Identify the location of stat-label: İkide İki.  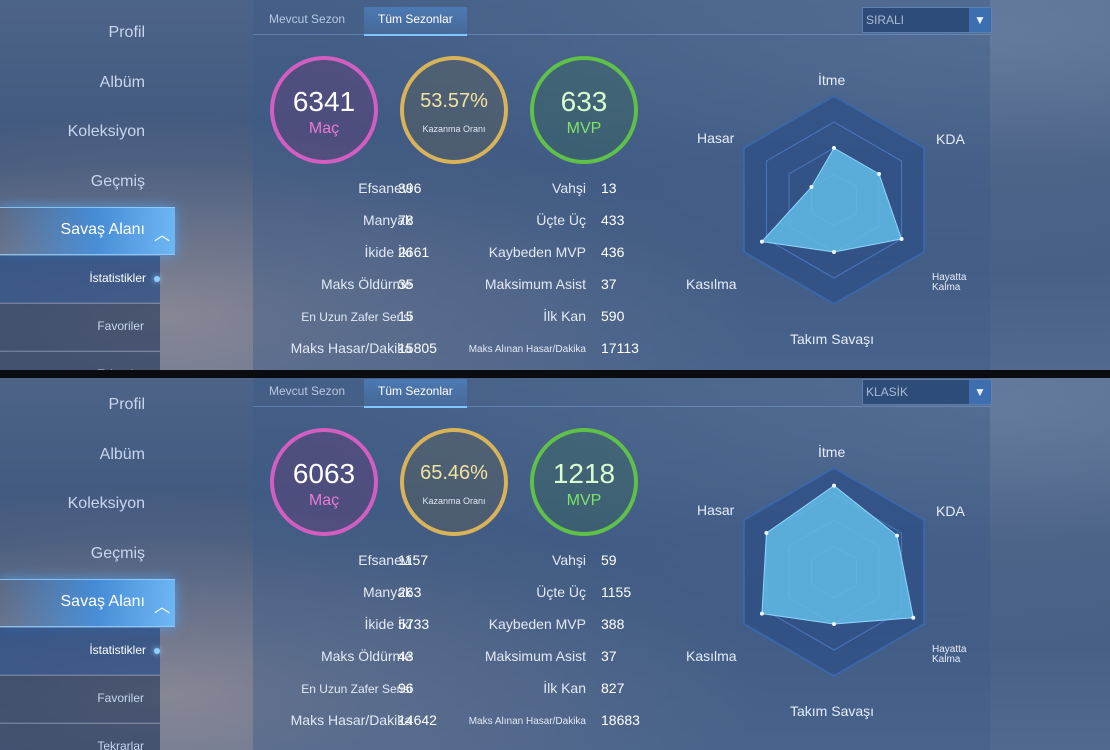
(388, 624).